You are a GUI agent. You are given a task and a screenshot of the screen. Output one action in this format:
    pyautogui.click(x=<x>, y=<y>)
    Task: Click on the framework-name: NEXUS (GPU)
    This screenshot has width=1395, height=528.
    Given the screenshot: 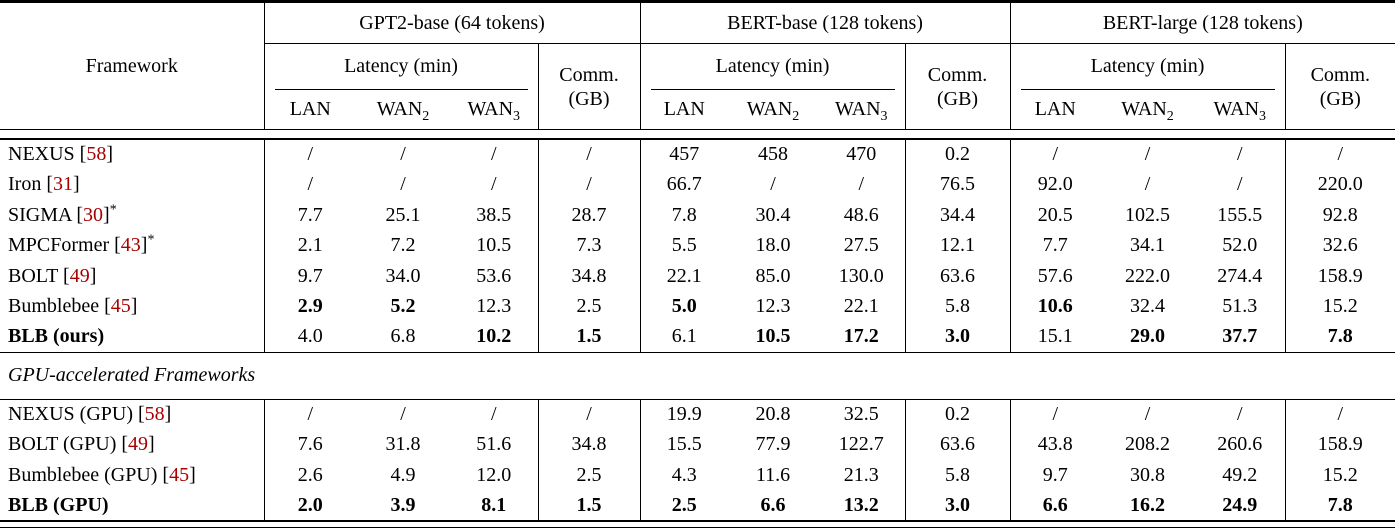 What is the action you would take?
    pyautogui.click(x=70, y=413)
    